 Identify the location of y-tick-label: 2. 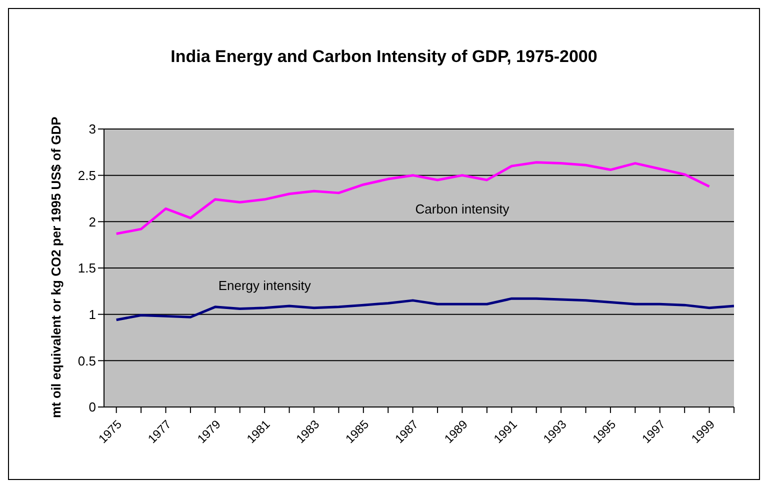
(92, 222).